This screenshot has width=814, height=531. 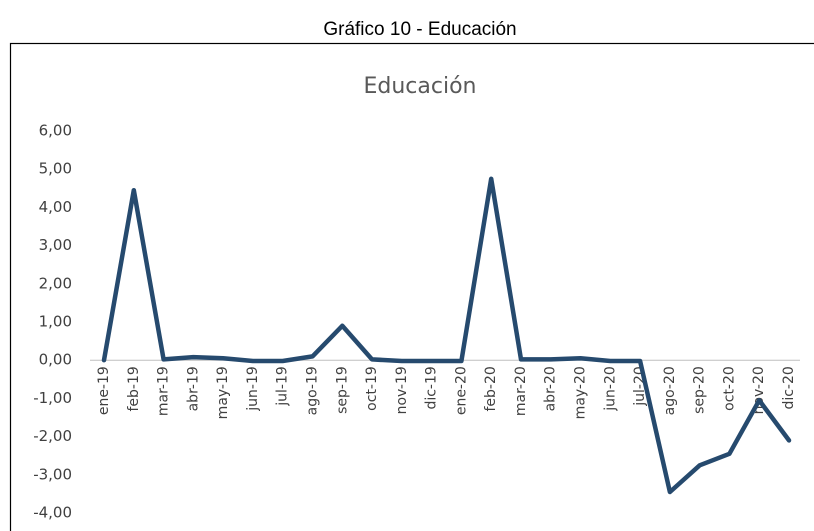 What do you see at coordinates (342, 390) in the screenshot?
I see `x-tick-label: sep-19` at bounding box center [342, 390].